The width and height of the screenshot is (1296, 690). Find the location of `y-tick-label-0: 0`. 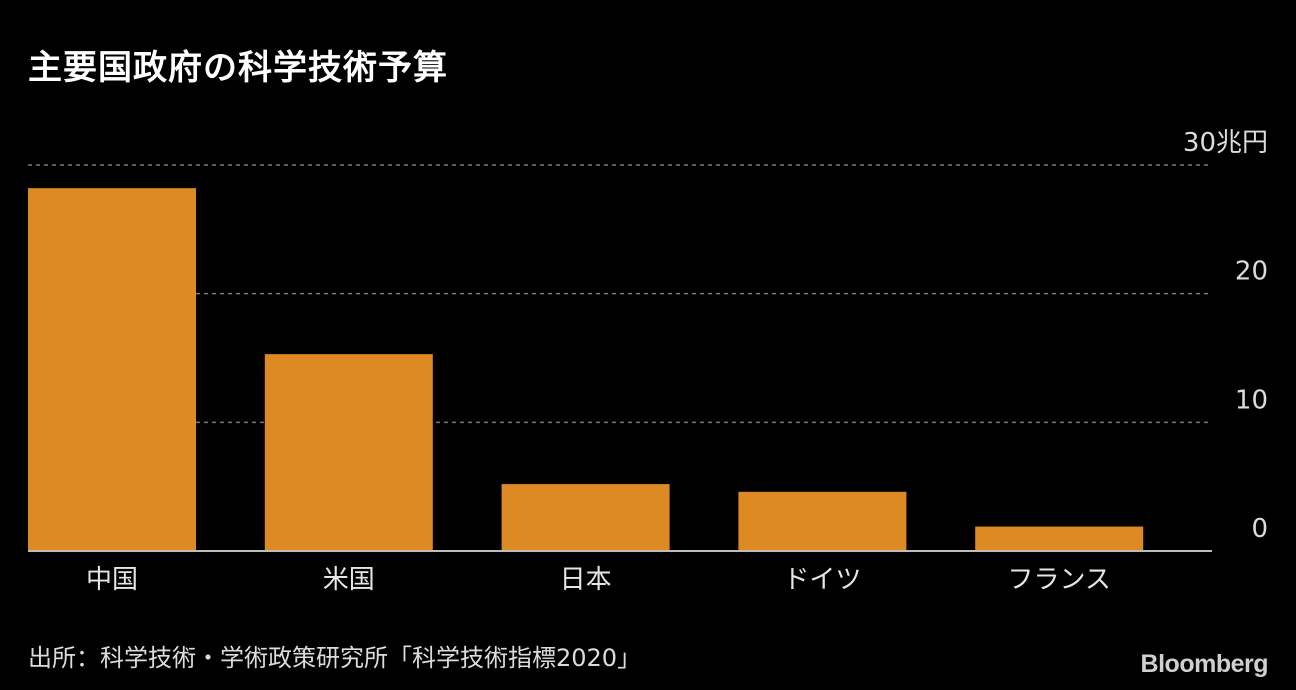

y-tick-label-0: 0 is located at coordinates (1259, 529).